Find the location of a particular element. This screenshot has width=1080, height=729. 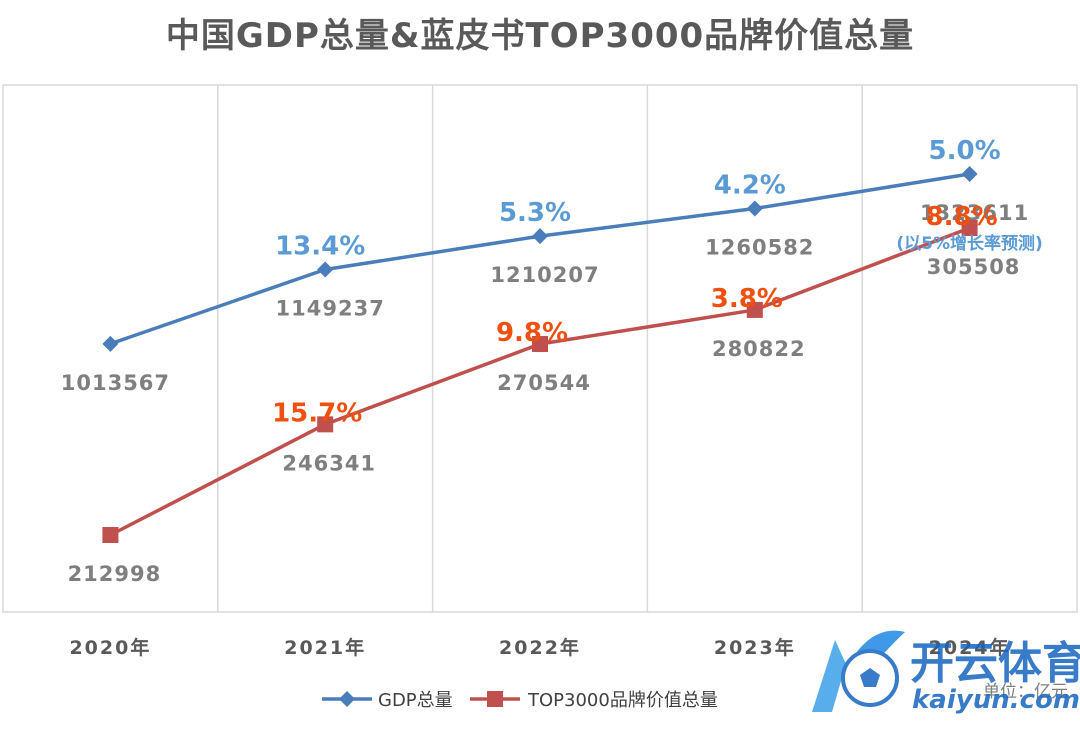

logo-k-stem is located at coordinates (829, 676).